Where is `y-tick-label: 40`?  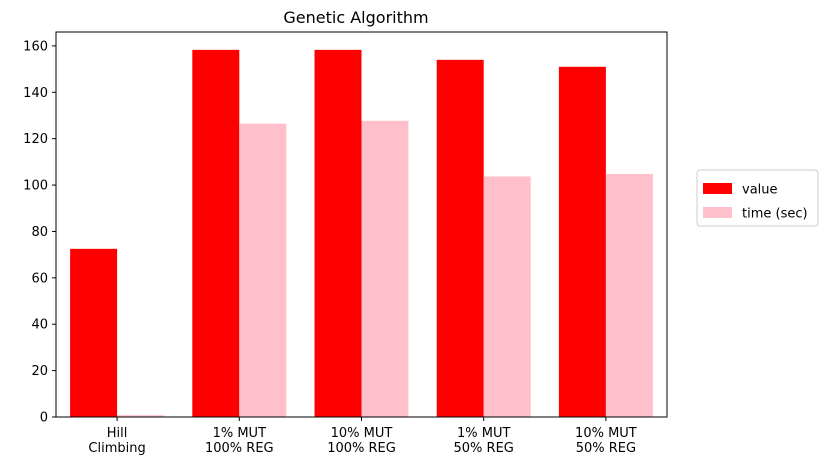 y-tick-label: 40 is located at coordinates (39, 325).